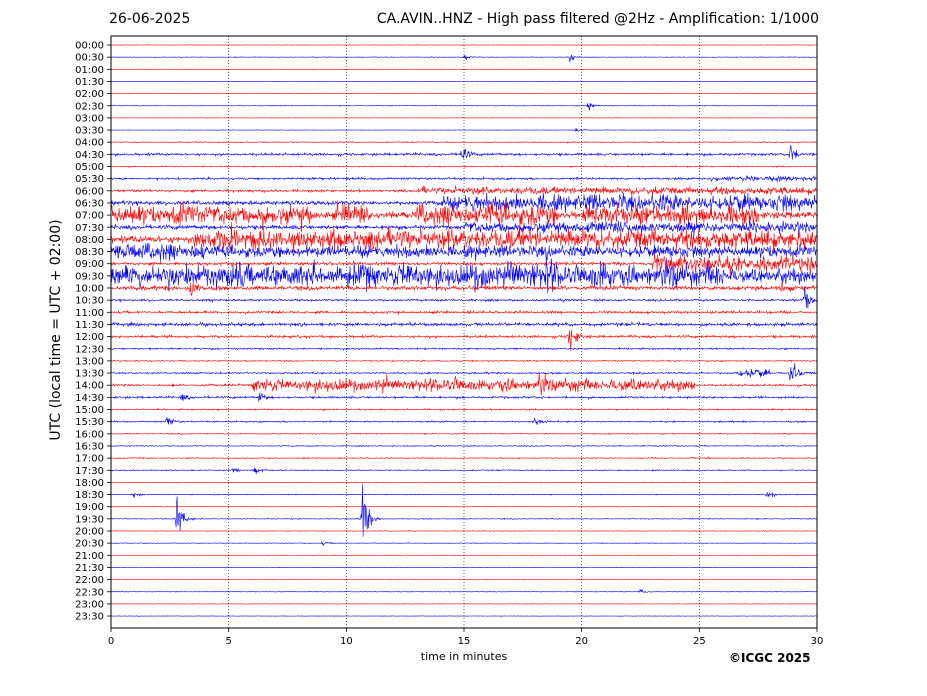 The width and height of the screenshot is (927, 696). I want to click on y-tick-label: 05:30, so click(89, 179).